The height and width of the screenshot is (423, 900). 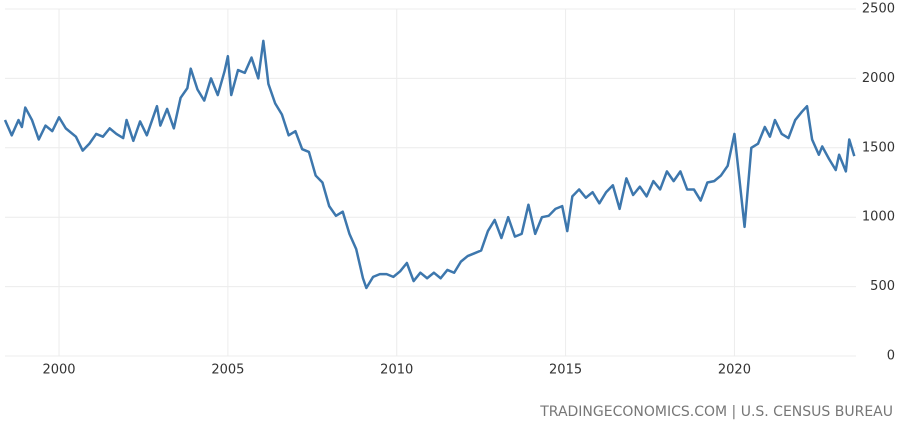 I want to click on x-tick-label: 2015, so click(x=565, y=370).